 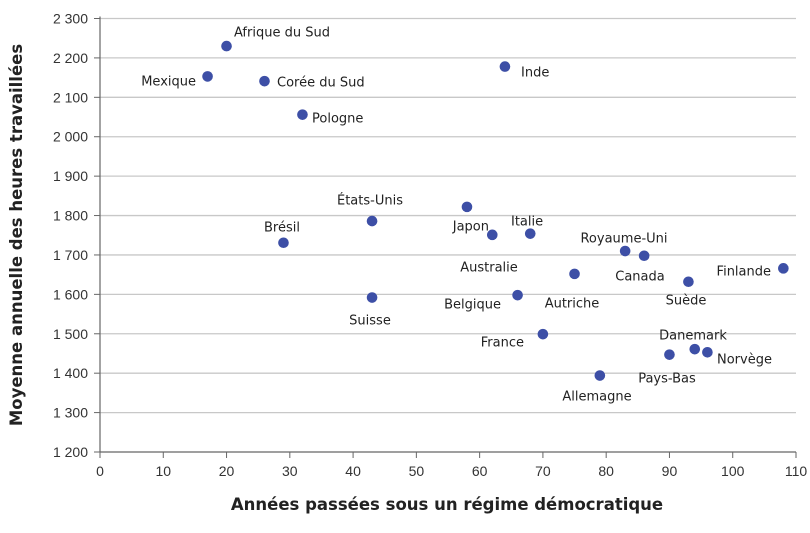 I want to click on point-label: Finlande, so click(x=744, y=272).